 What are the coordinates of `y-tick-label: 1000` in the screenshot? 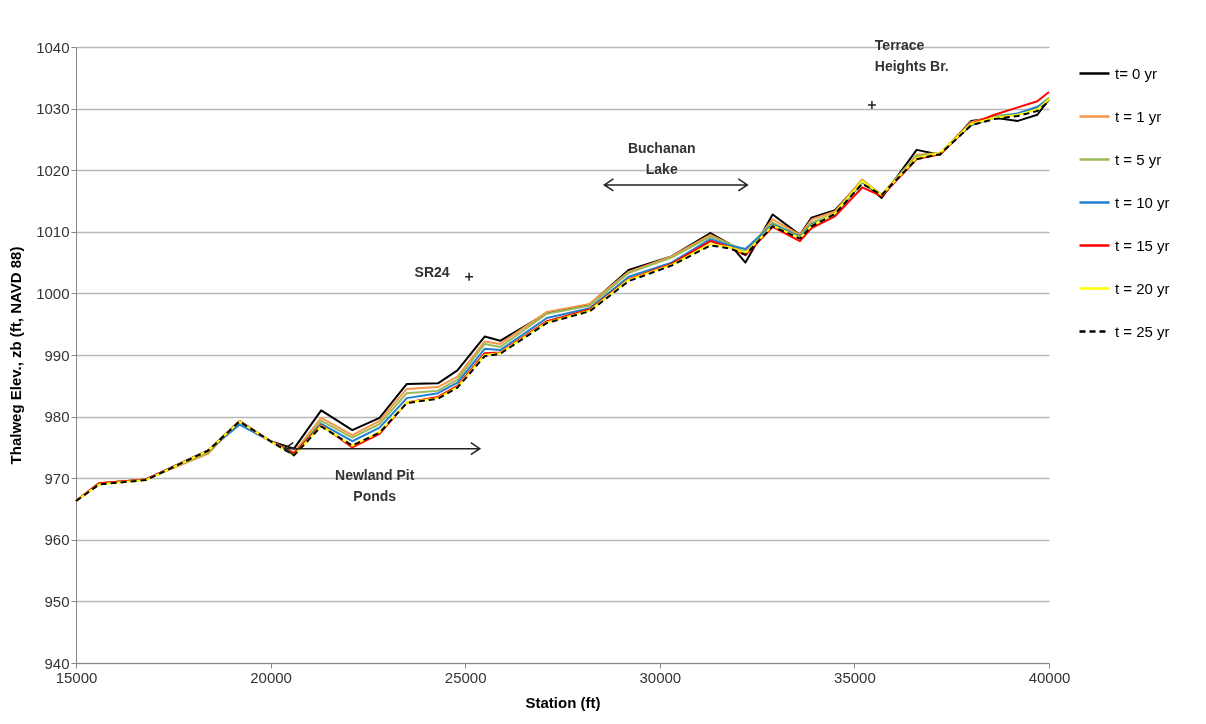 It's located at (53, 293).